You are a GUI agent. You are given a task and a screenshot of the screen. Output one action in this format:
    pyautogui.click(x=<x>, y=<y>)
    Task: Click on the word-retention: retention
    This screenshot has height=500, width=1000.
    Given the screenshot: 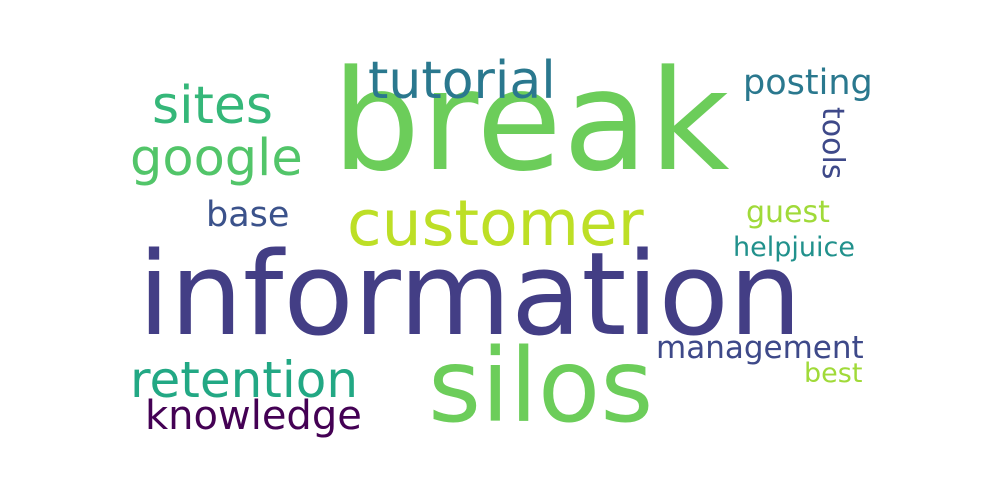 What is the action you would take?
    pyautogui.click(x=244, y=380)
    